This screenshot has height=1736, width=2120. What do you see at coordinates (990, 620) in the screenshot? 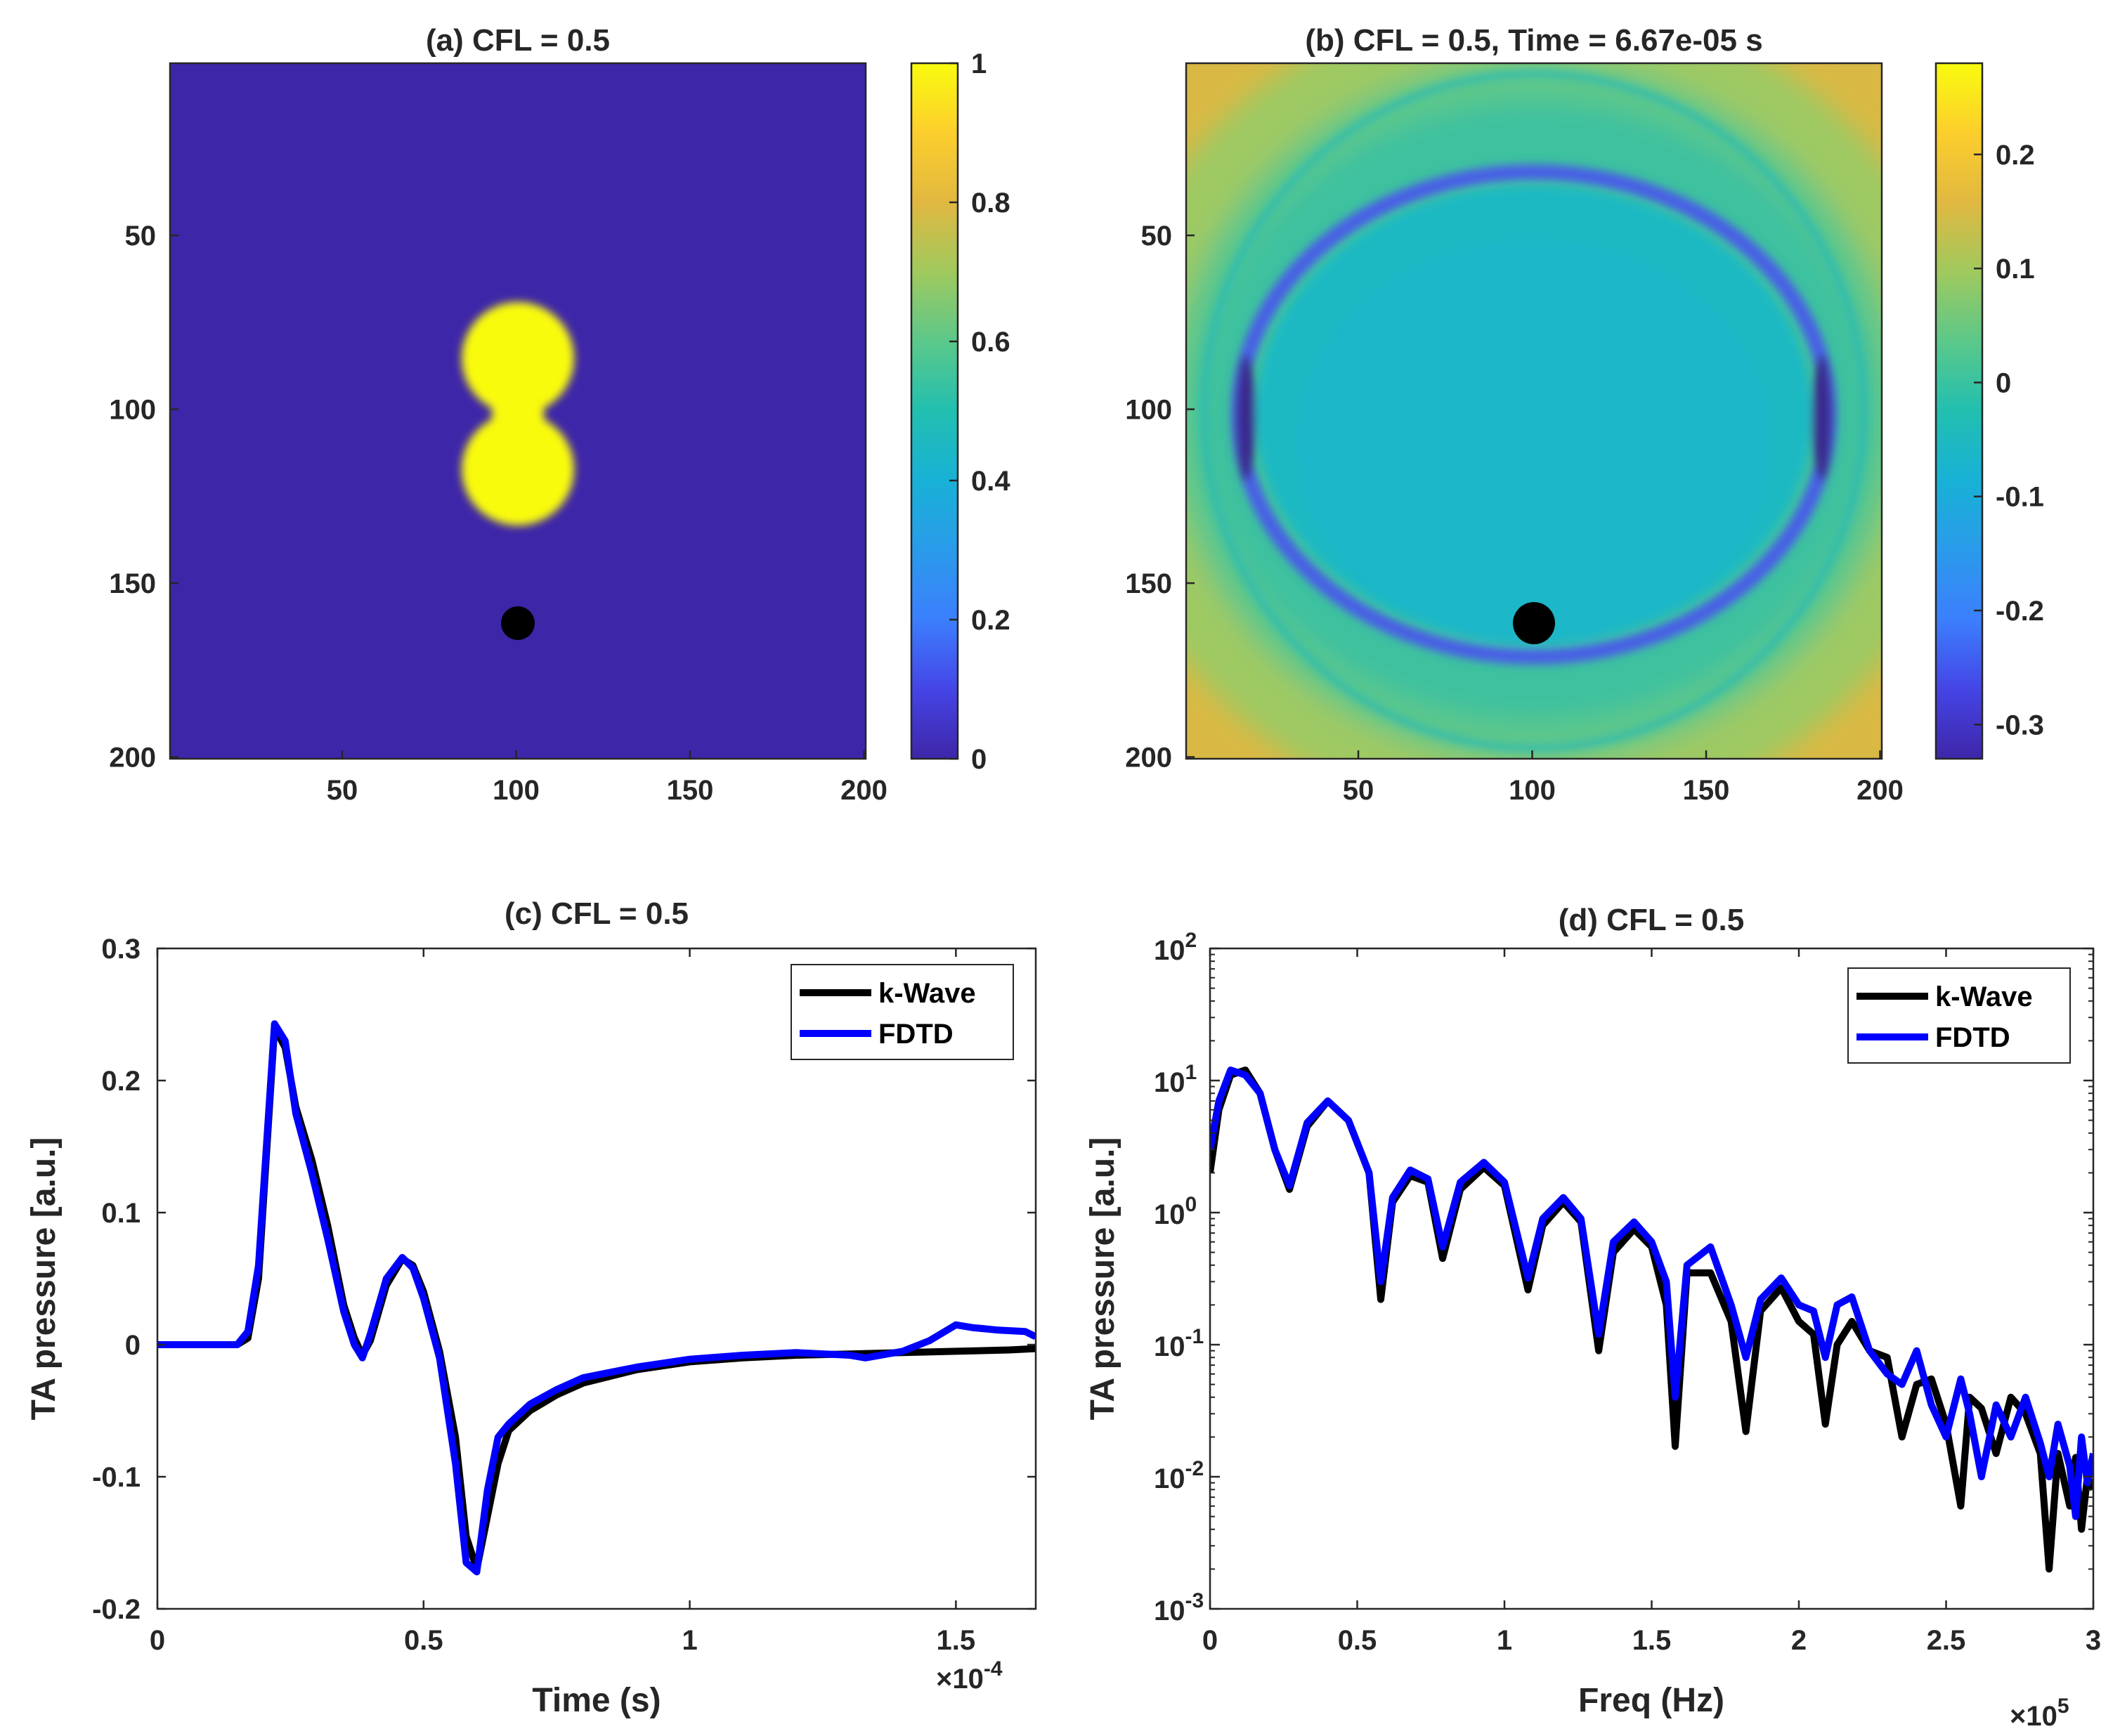
I see `colorbar-a-tick-label: 0.2` at bounding box center [990, 620].